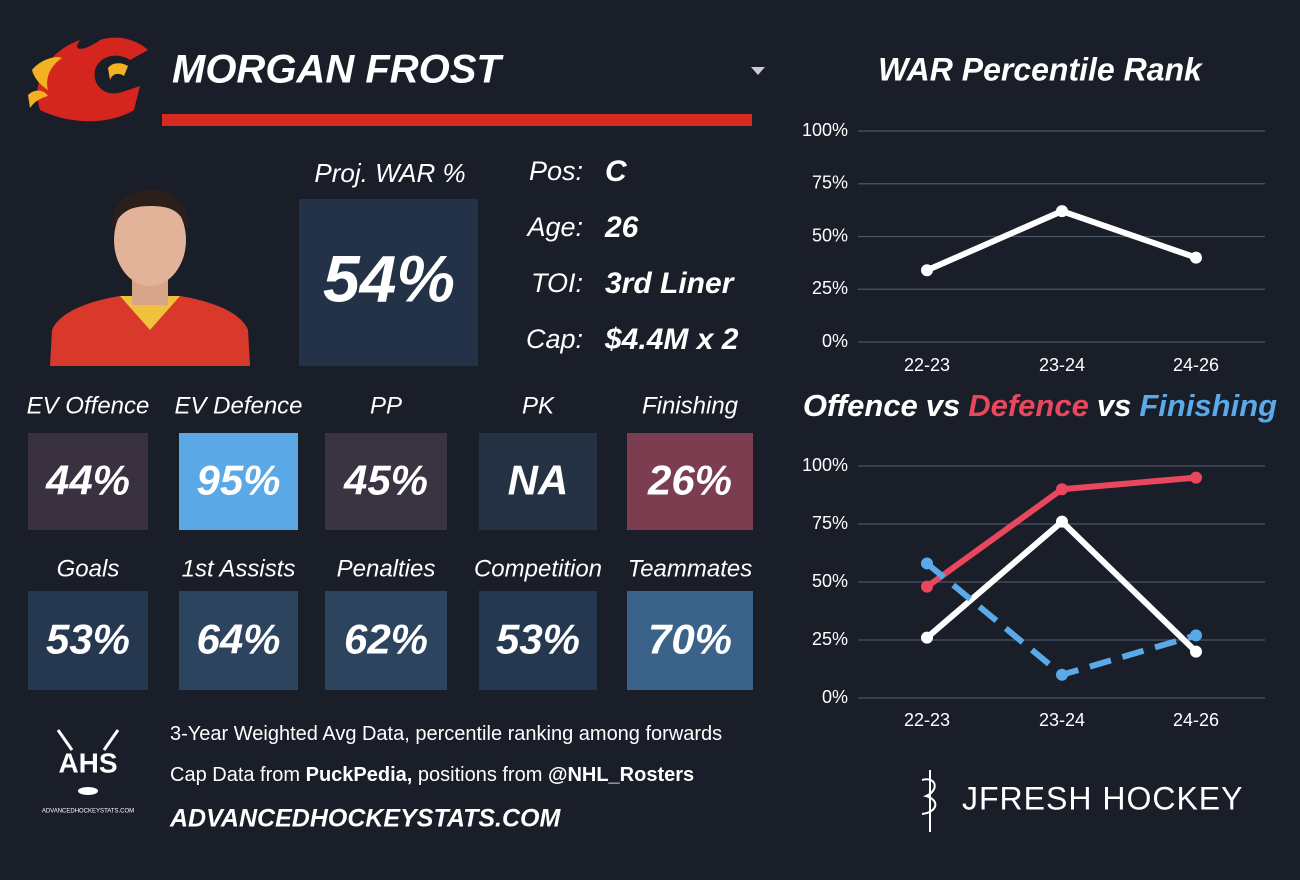 The height and width of the screenshot is (880, 1300). Describe the element at coordinates (88, 568) in the screenshot. I see `tile-label: Goals` at that location.